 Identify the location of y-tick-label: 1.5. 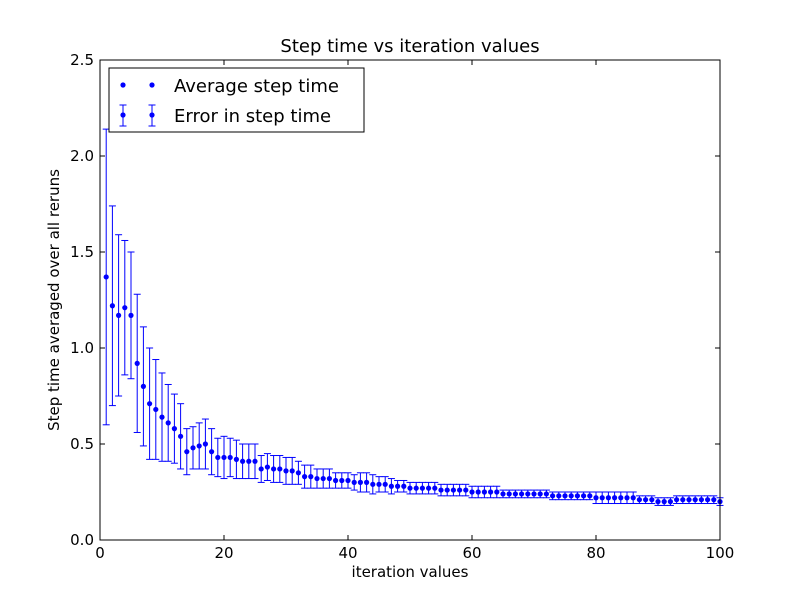
(82, 252).